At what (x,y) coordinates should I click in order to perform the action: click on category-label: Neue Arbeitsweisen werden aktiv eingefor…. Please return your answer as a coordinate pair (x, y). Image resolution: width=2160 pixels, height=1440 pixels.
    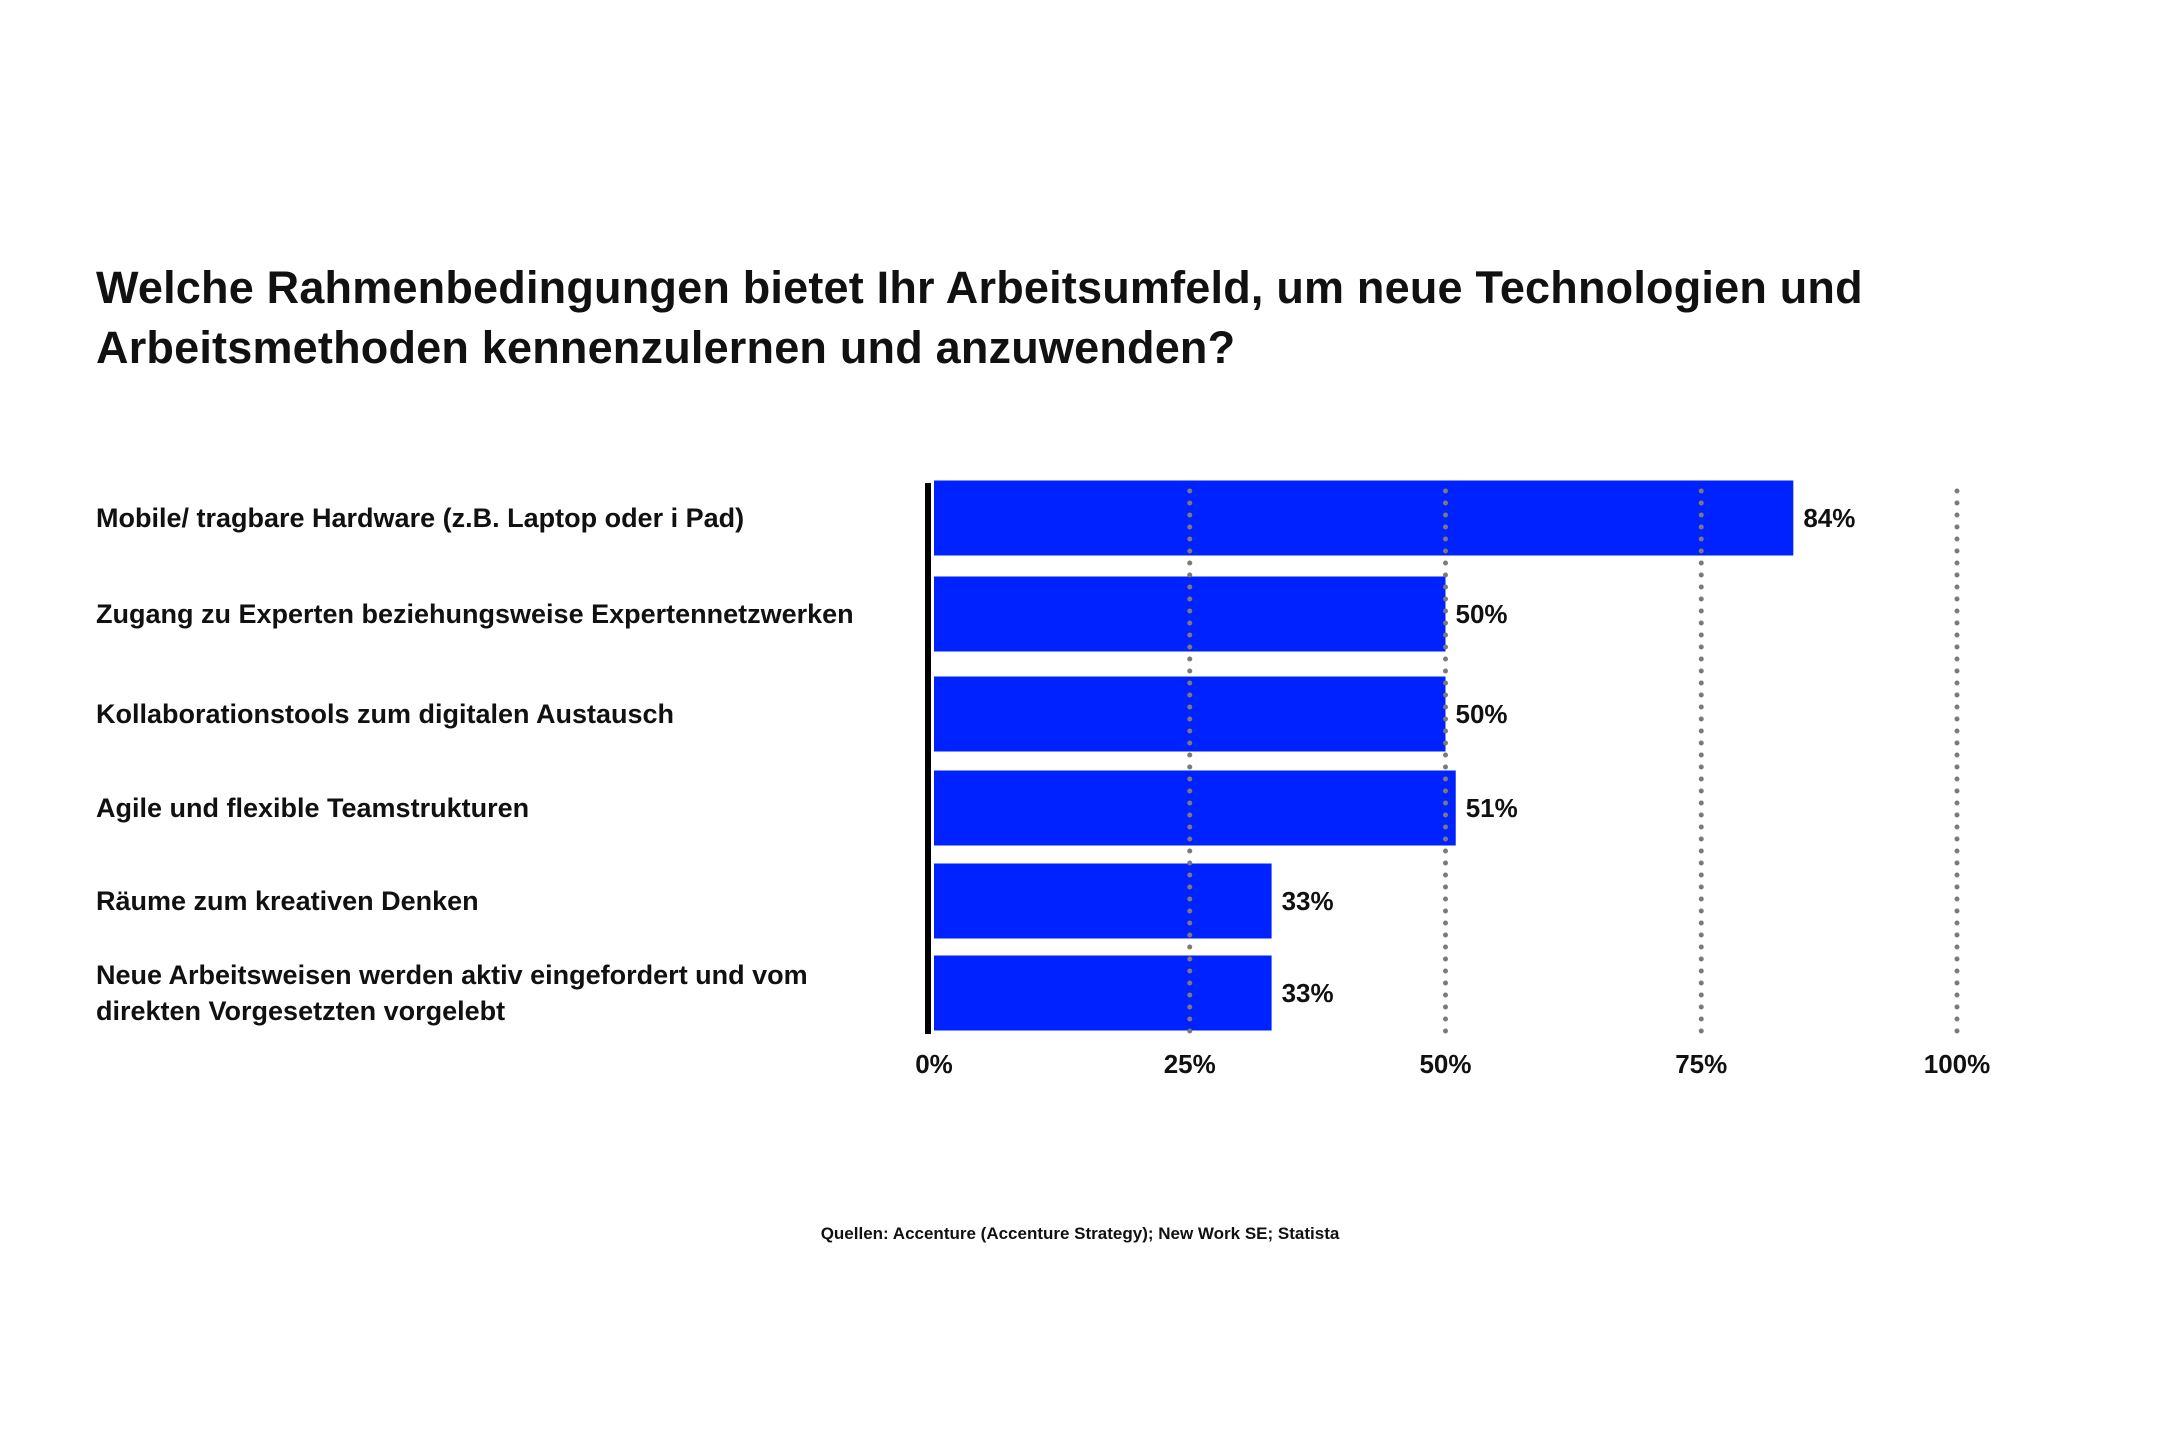
    Looking at the image, I should click on (452, 993).